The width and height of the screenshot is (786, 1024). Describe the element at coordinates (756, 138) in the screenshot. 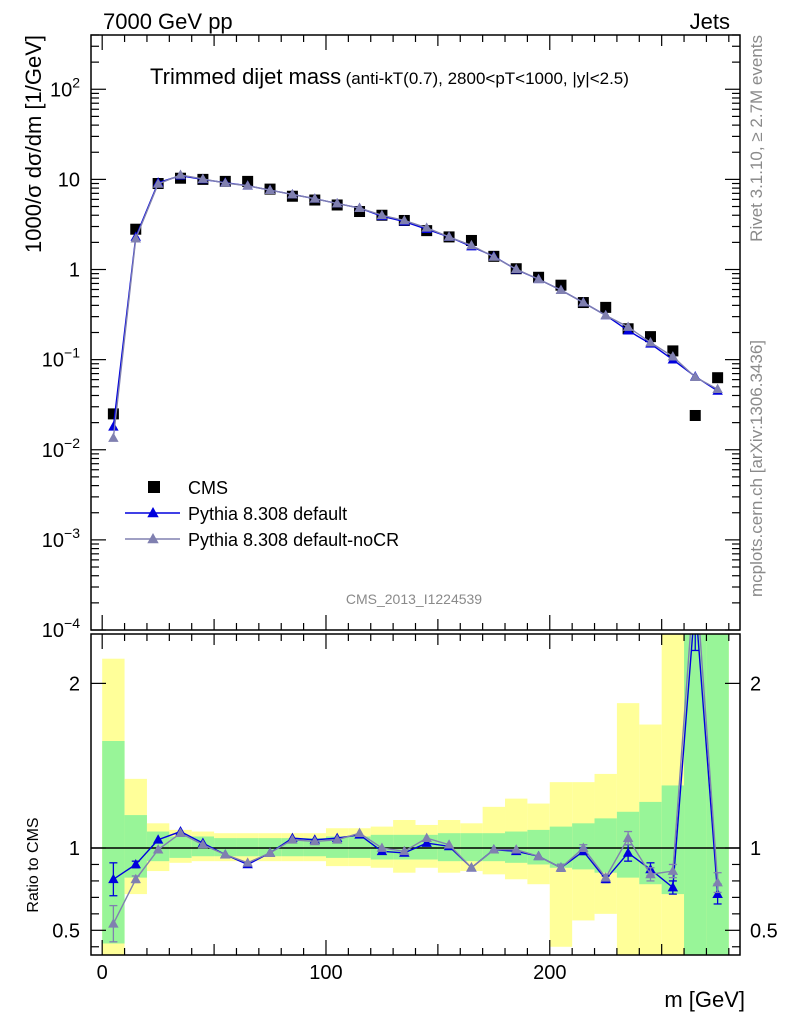

I see `rivet-version-text: Rivet 3.1.10, ≥ 2.7M events` at that location.